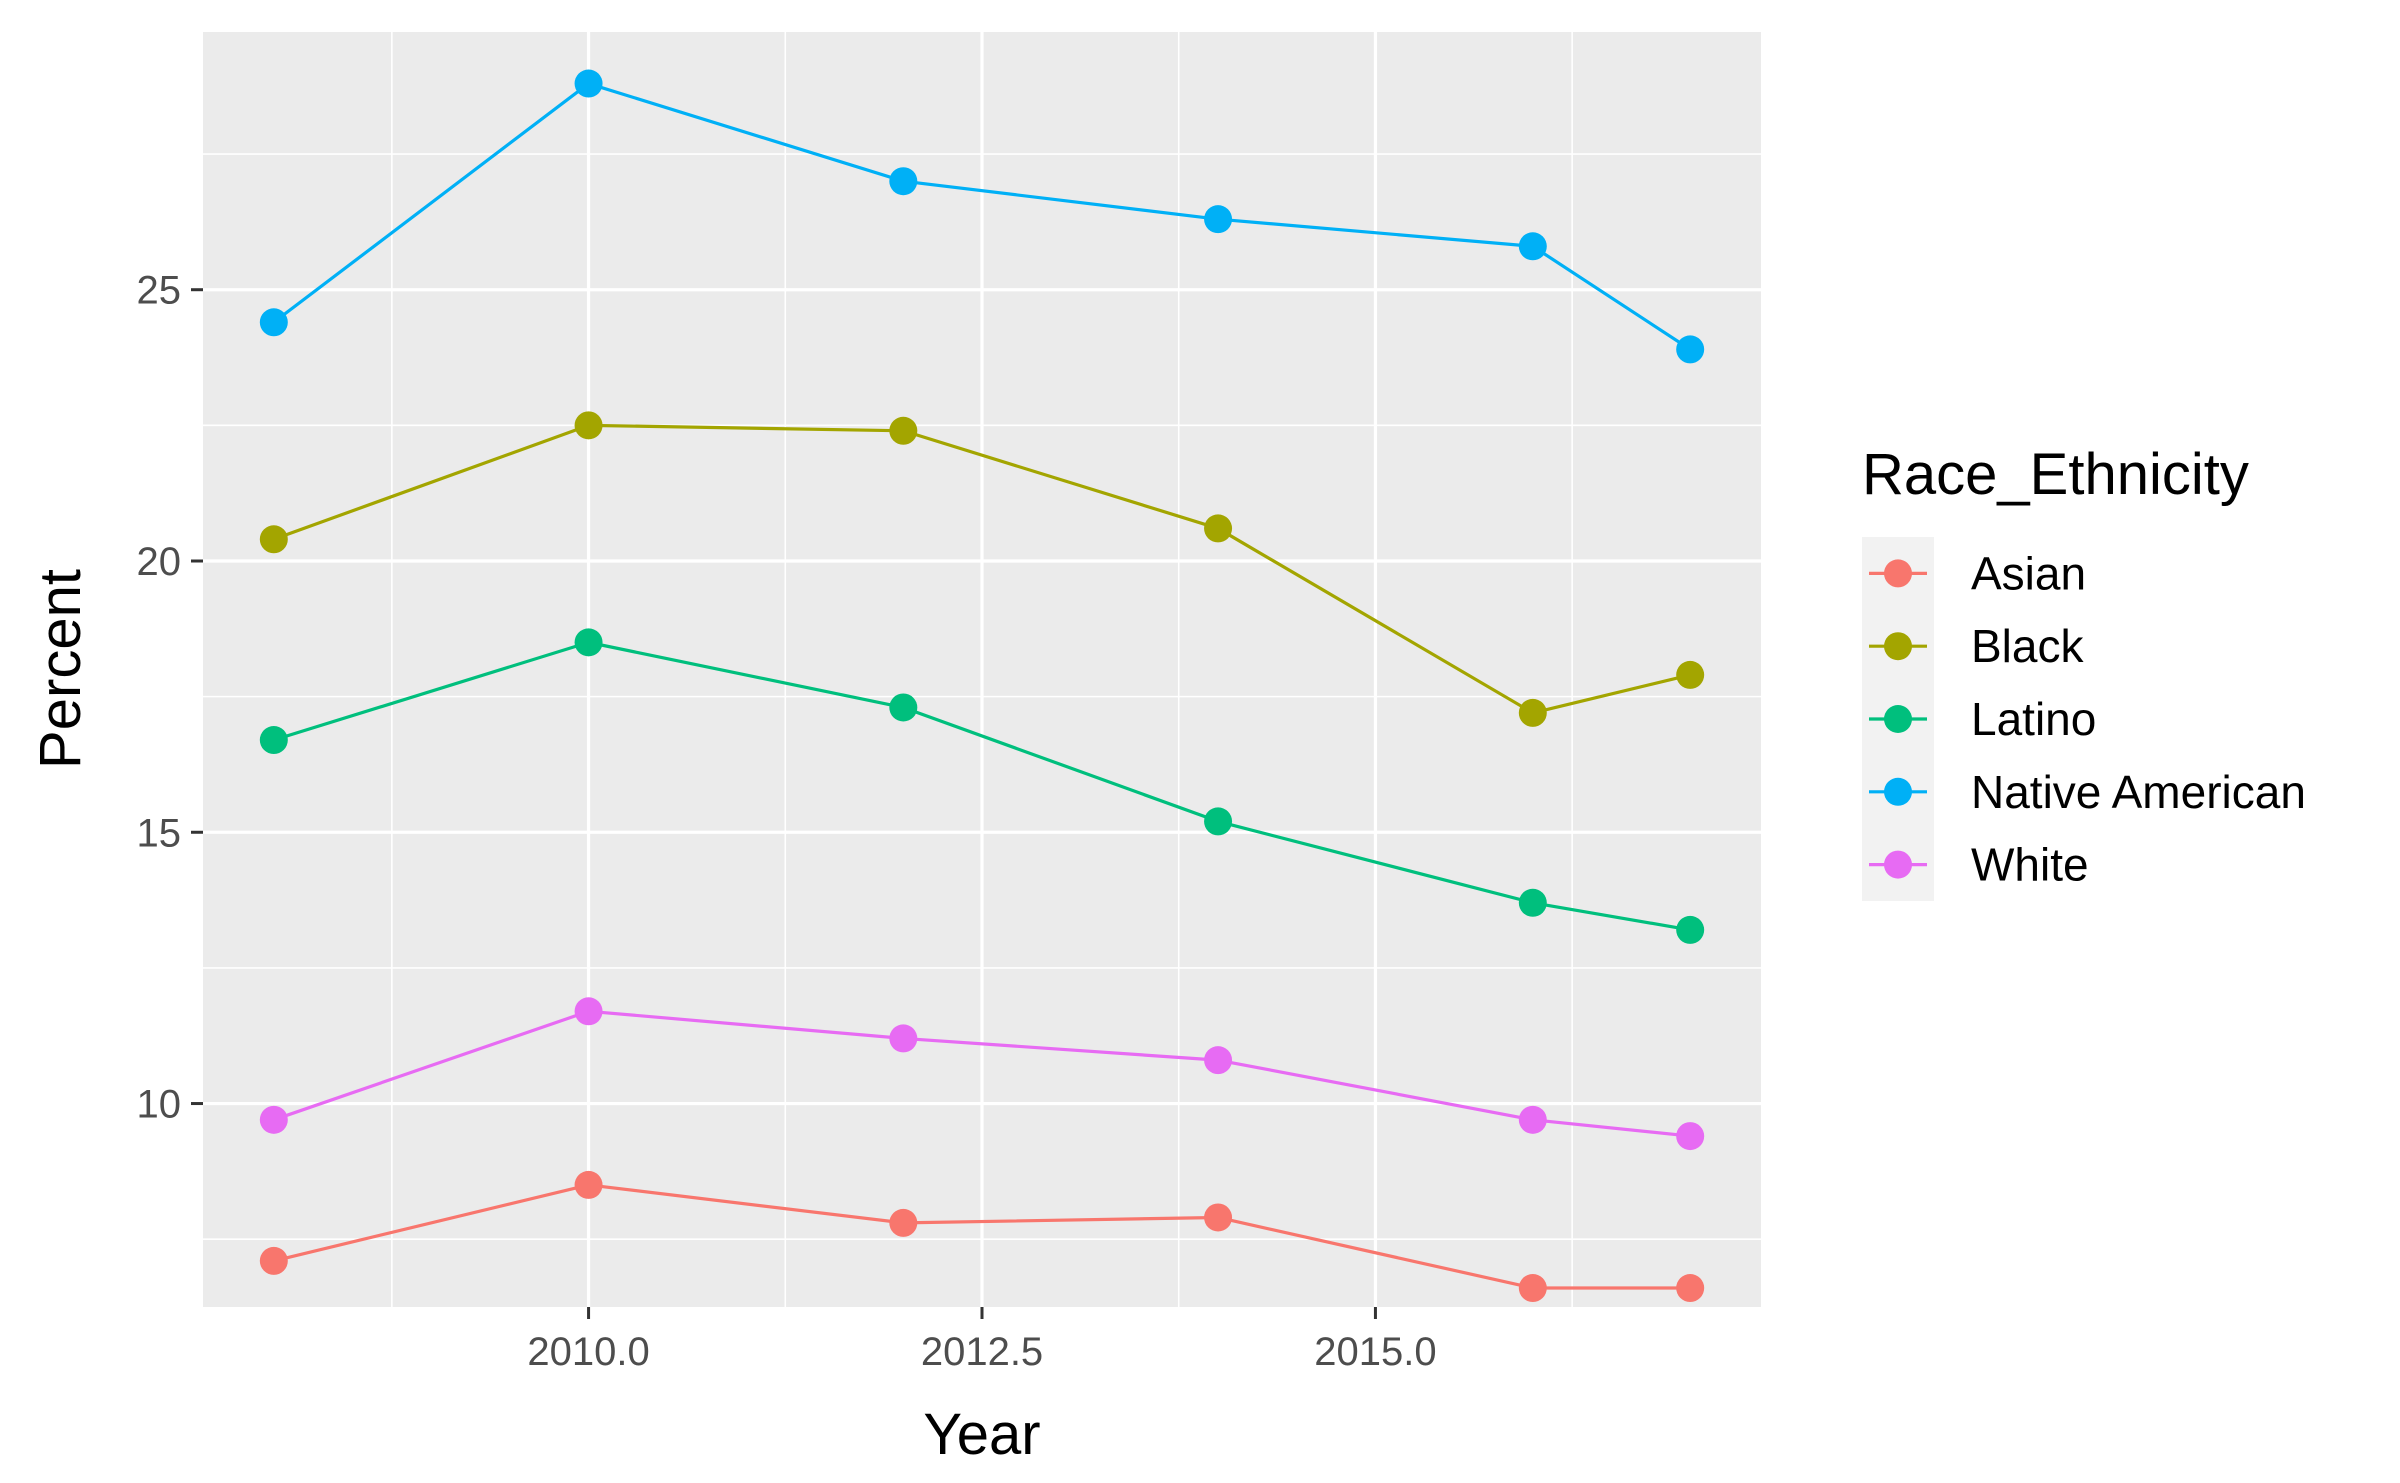 Image resolution: width=2400 pixels, height=1483 pixels. I want to click on series-line-latino, so click(982, 786).